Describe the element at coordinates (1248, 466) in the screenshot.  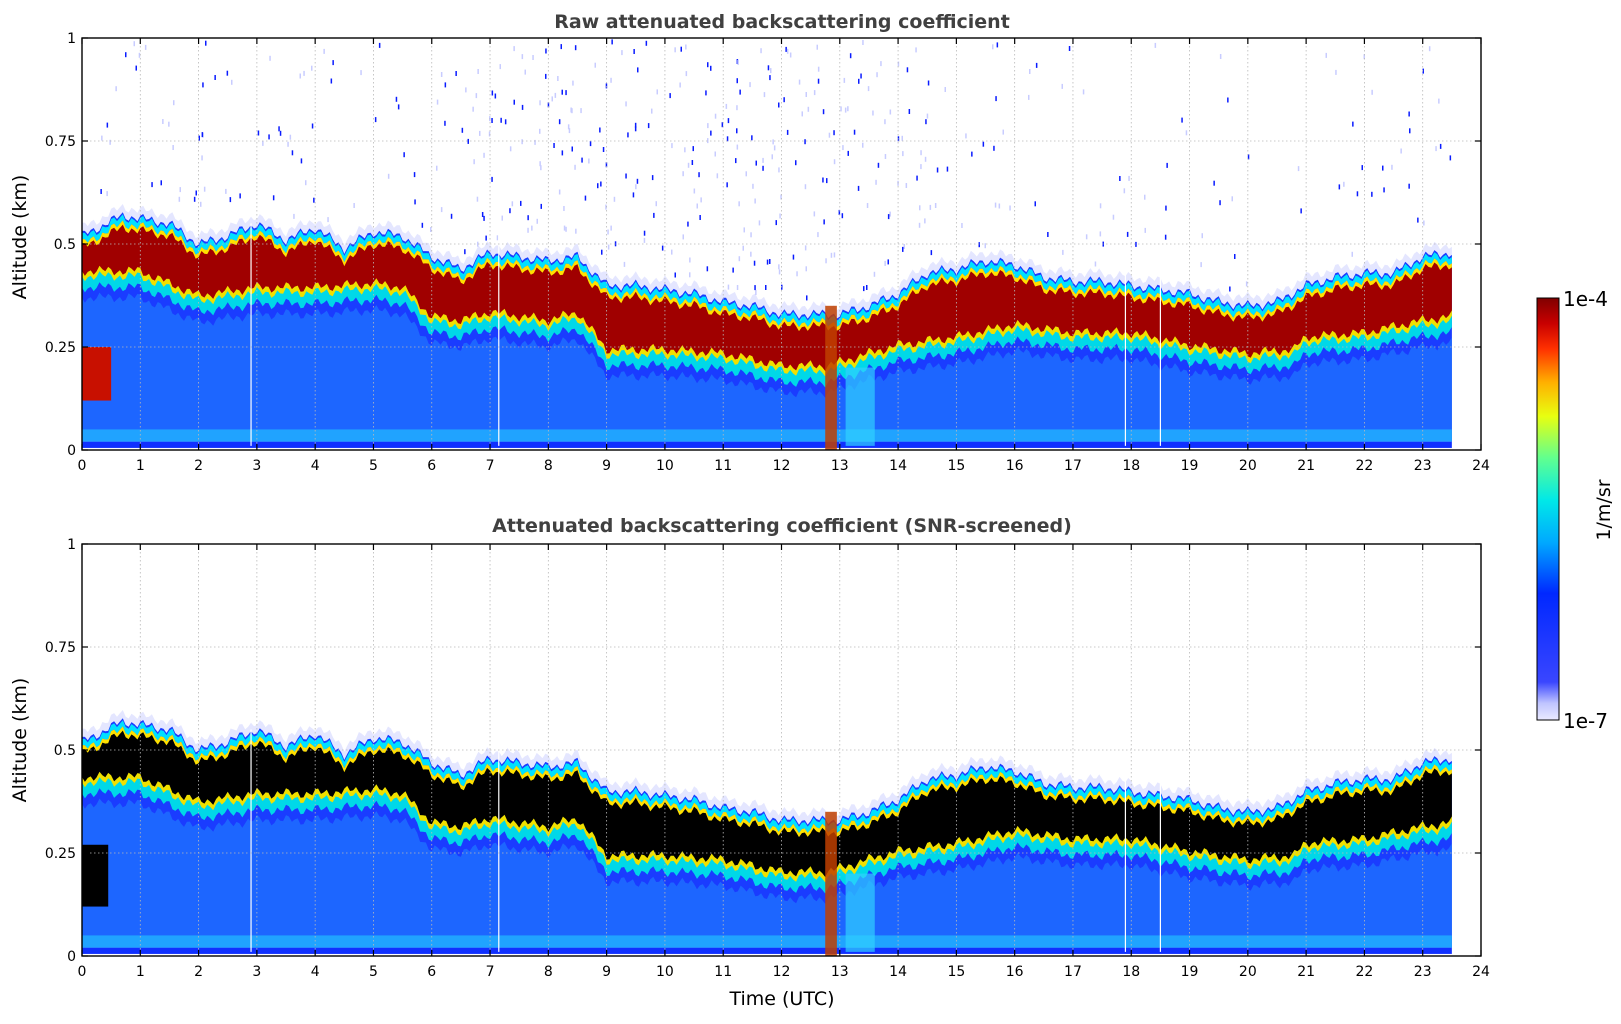
I see `x-tick-label: 20` at that location.